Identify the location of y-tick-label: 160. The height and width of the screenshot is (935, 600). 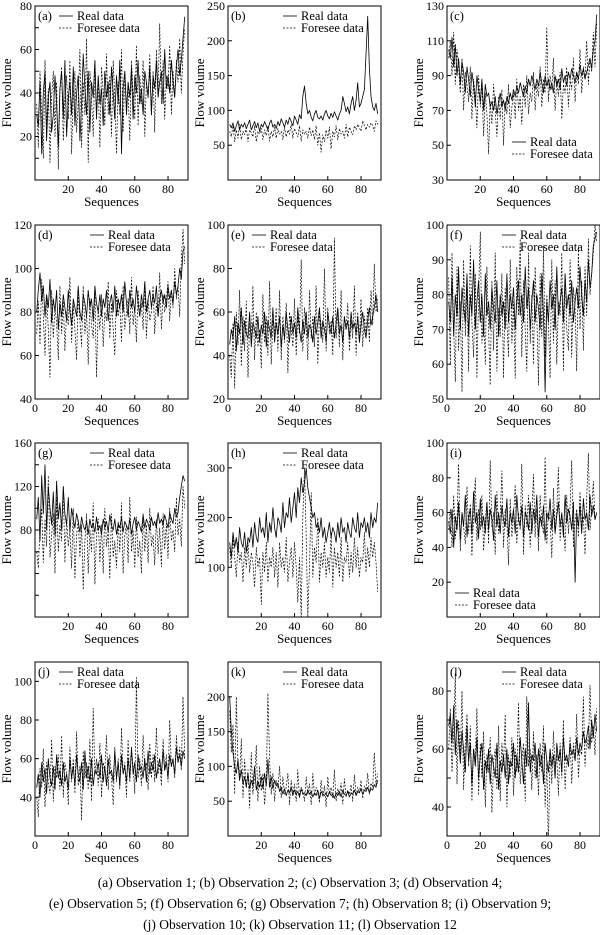
(23, 443).